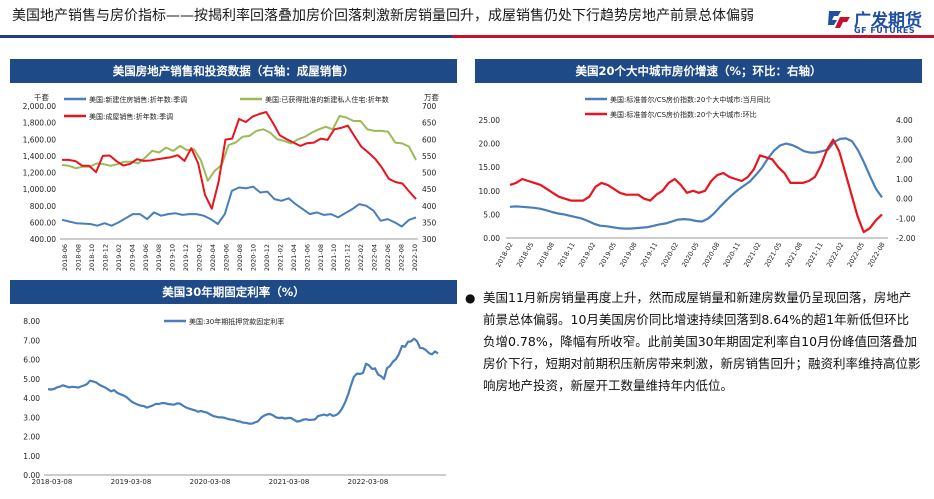 Image resolution: width=934 pixels, height=499 pixels. Describe the element at coordinates (698, 71) in the screenshot. I see `hpi-chart-title: 美国20个大中城市房价增速（%；环比：右轴）` at that location.